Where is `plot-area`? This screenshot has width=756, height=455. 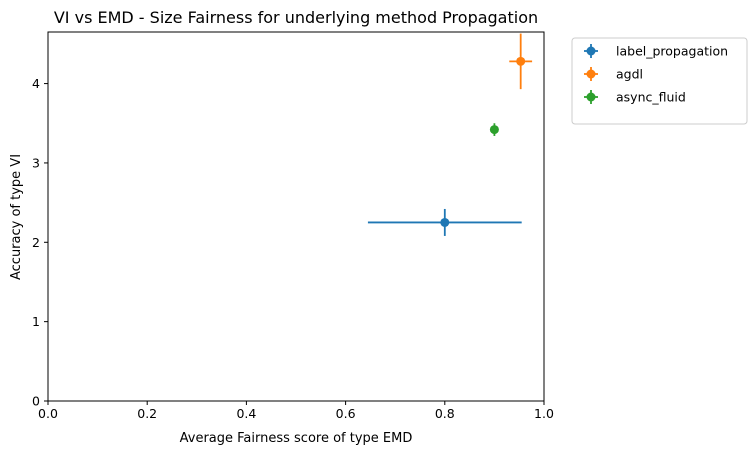 plot-area is located at coordinates (450, 134).